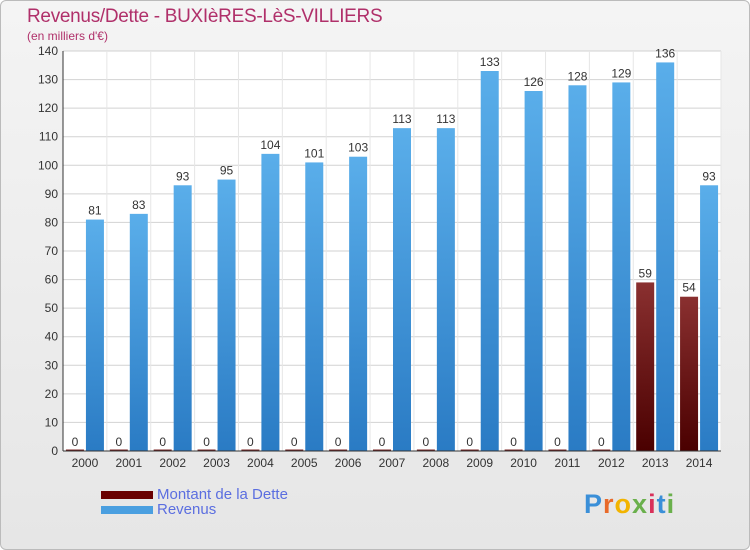 The image size is (750, 550). What do you see at coordinates (513, 442) in the screenshot?
I see `data-label-dette-2010: 0` at bounding box center [513, 442].